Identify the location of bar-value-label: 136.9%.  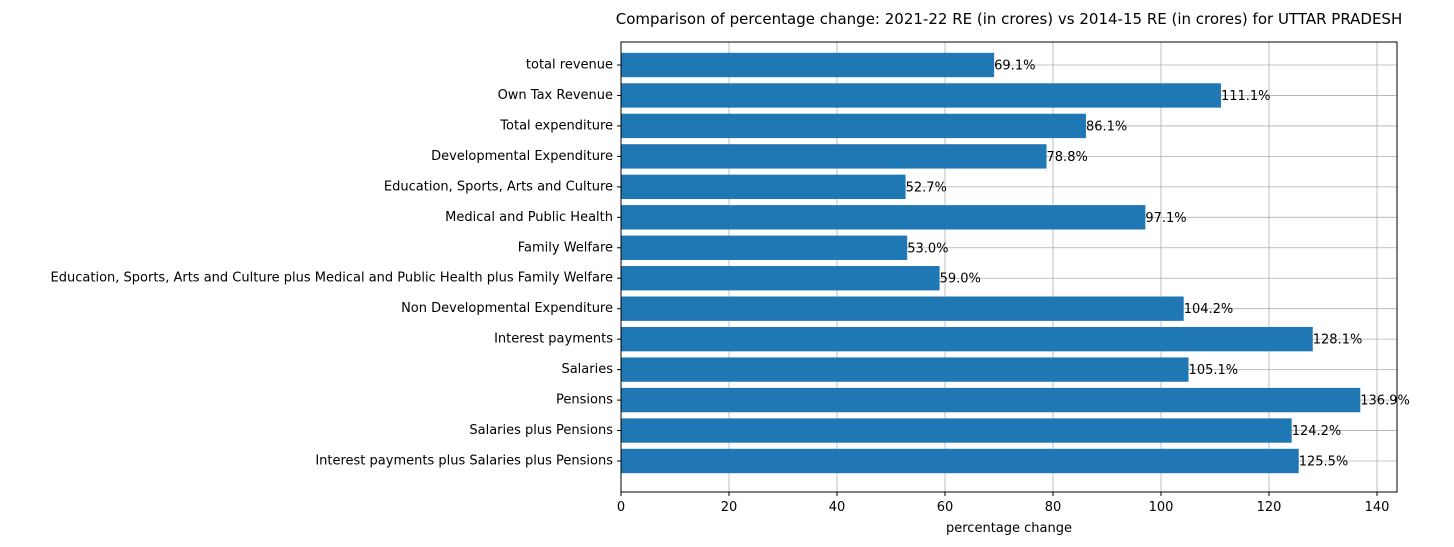
(1385, 401).